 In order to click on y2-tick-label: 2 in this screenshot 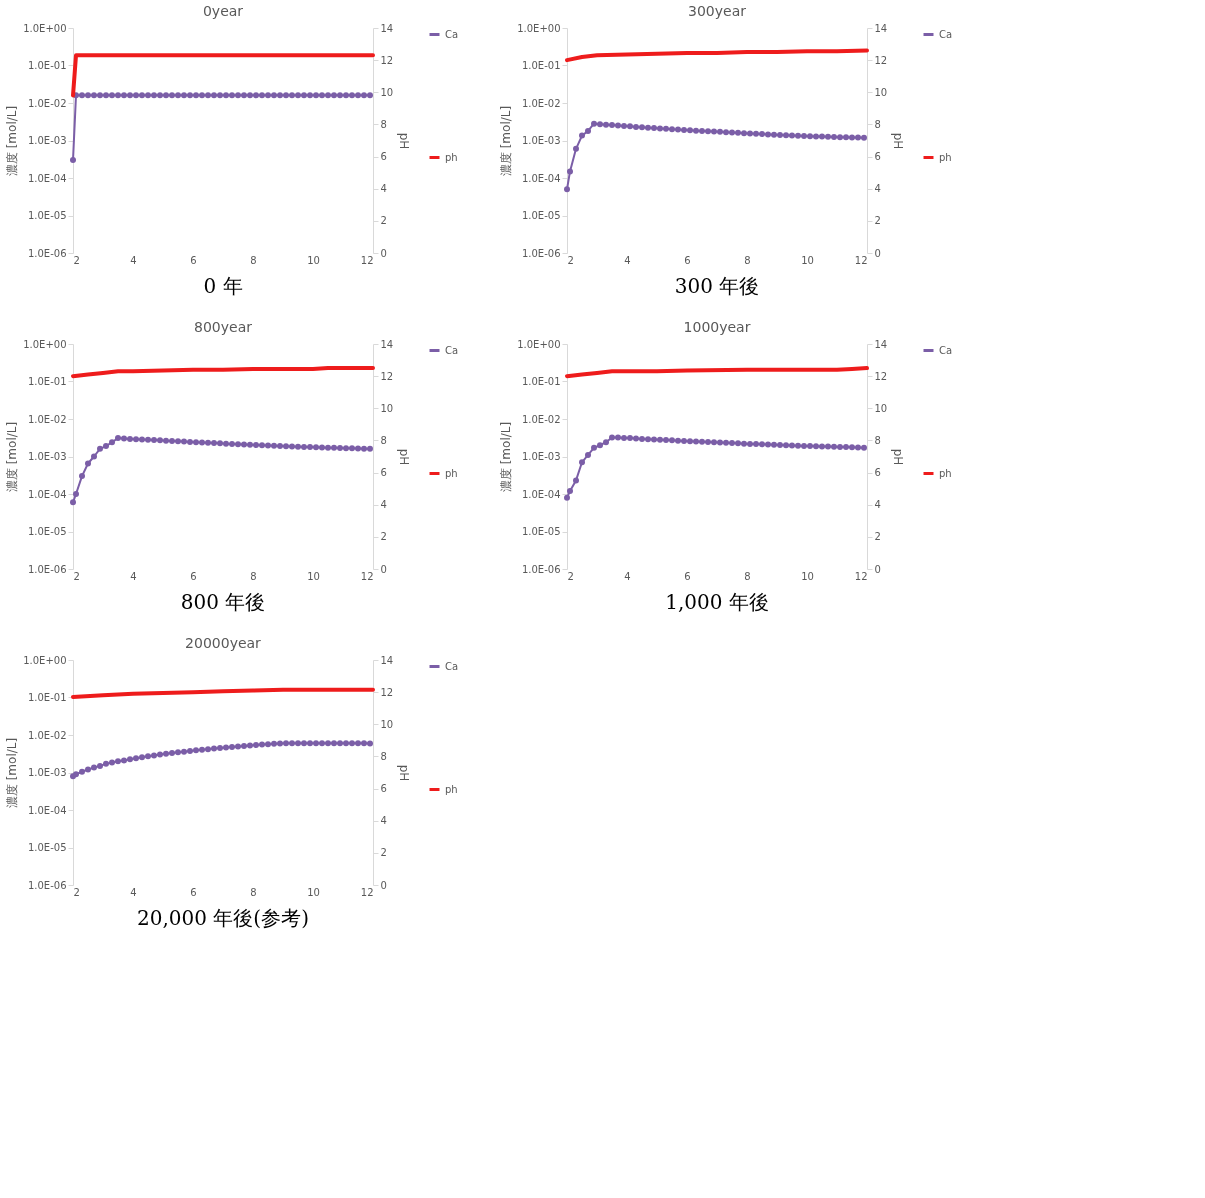, I will do `click(383, 853)`.